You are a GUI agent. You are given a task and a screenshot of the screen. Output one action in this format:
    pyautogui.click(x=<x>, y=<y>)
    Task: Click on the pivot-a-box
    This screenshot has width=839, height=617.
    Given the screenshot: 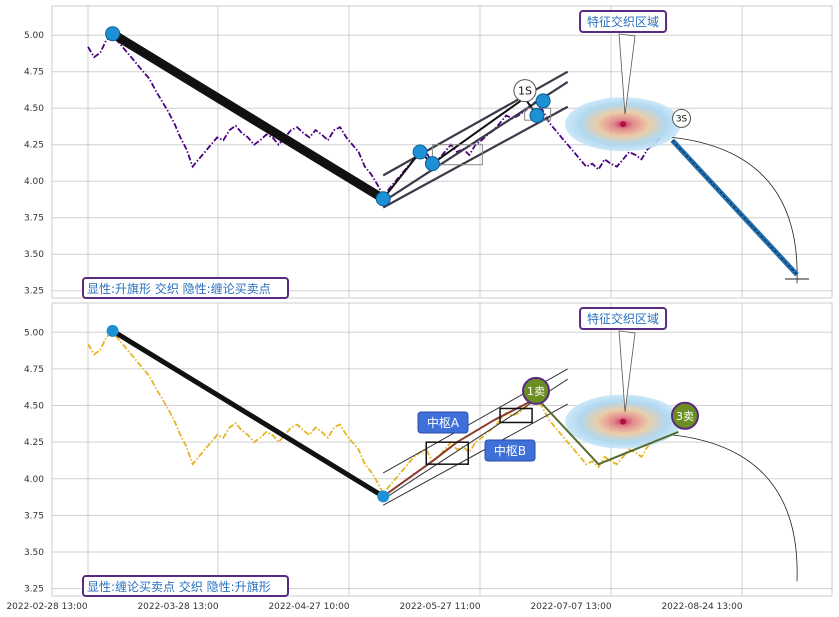 What is the action you would take?
    pyautogui.click(x=447, y=453)
    